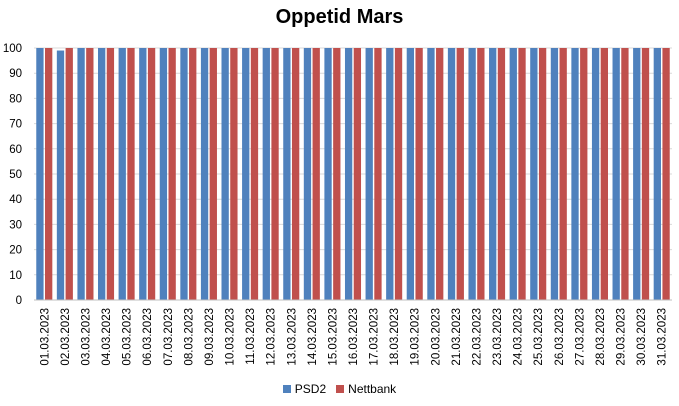 The width and height of the screenshot is (679, 406). I want to click on x-tick-label: 22.03.2023, so click(477, 337).